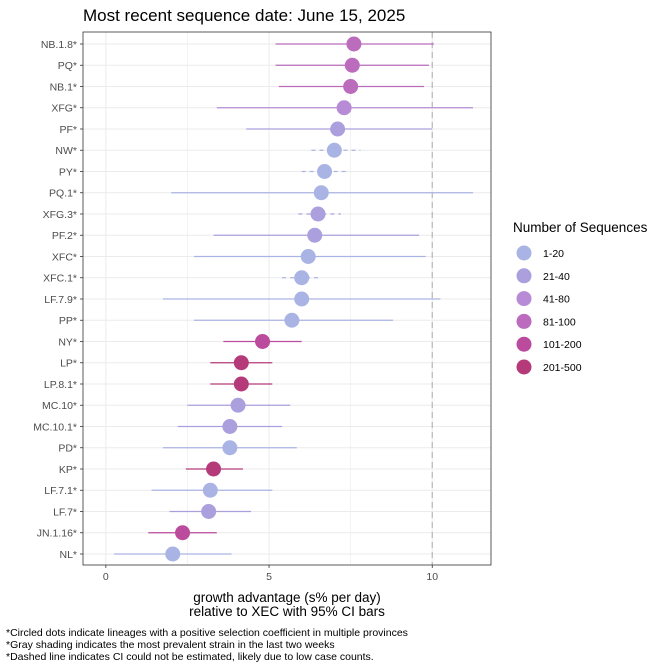 The image size is (672, 672). I want to click on legend-title: Number of Sequences, so click(580, 227).